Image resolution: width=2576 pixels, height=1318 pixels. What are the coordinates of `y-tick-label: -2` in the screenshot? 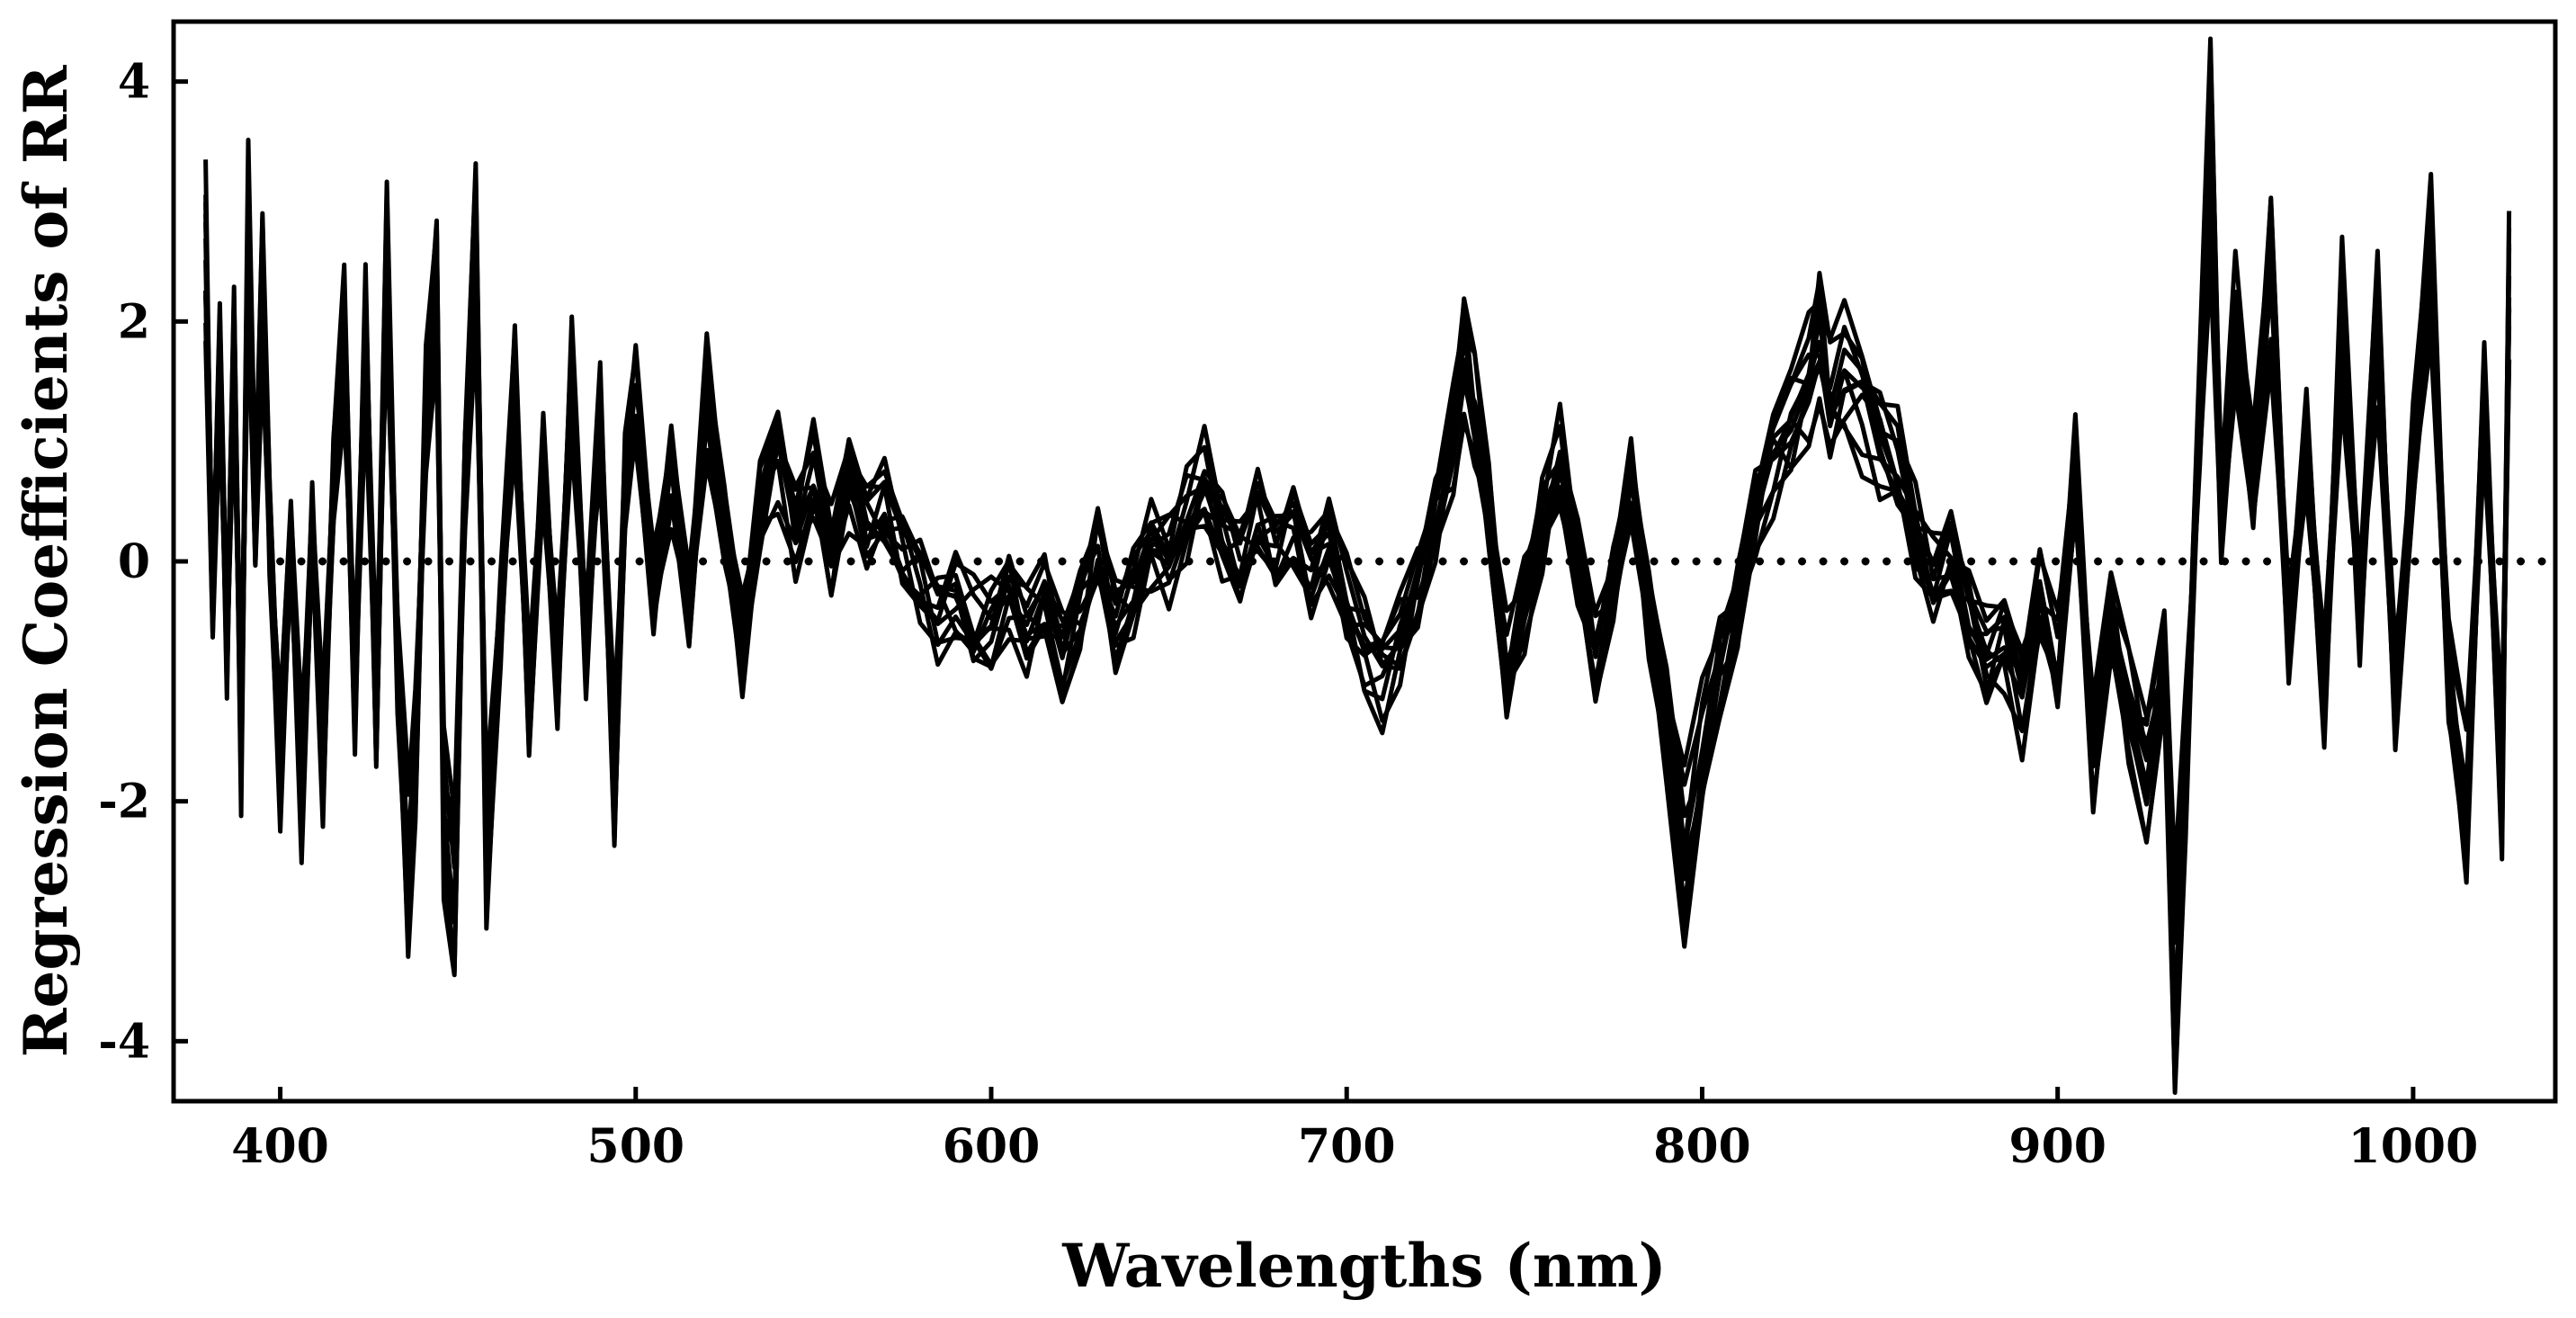 It's located at (124, 802).